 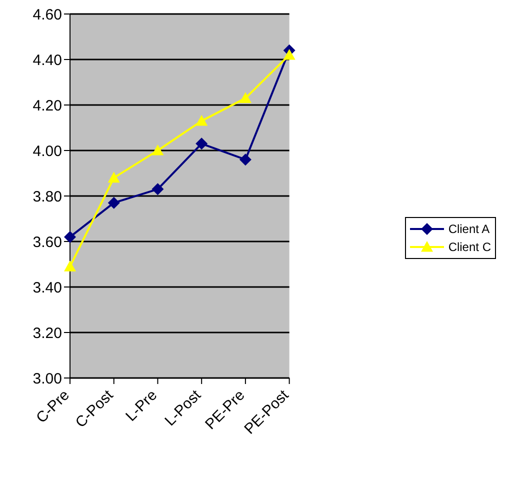 What do you see at coordinates (47, 287) in the screenshot?
I see `y-tick-label: 3.40` at bounding box center [47, 287].